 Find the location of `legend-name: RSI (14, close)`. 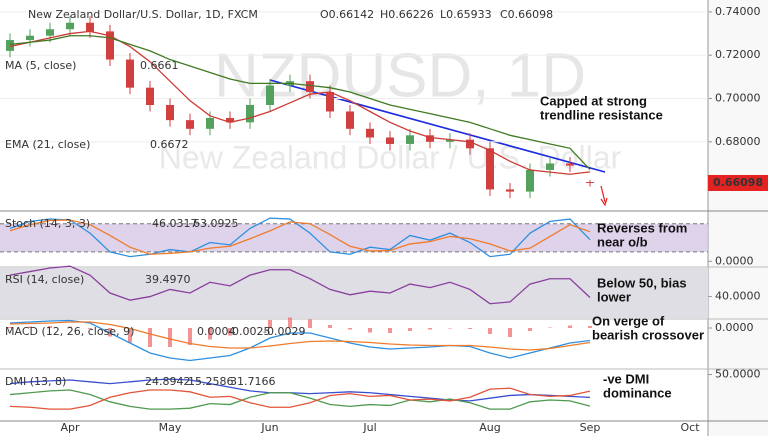

legend-name: RSI (14, close) is located at coordinates (44, 279).